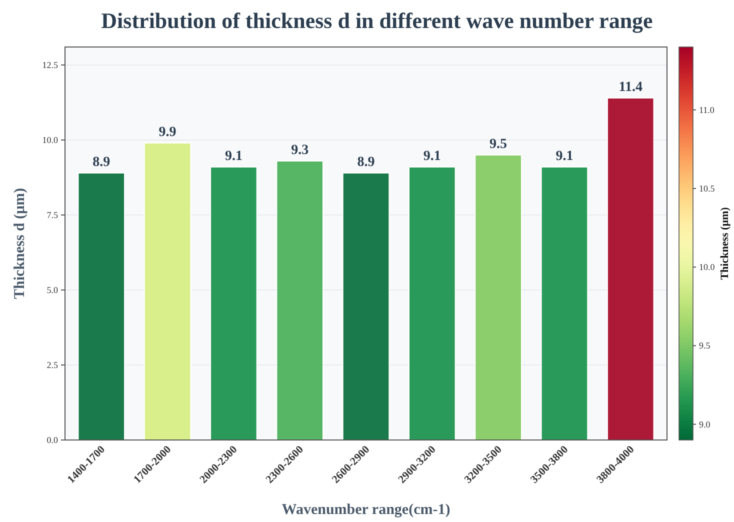 The image size is (734, 522). Describe the element at coordinates (705, 424) in the screenshot. I see `color-bar-label: 9.0` at that location.